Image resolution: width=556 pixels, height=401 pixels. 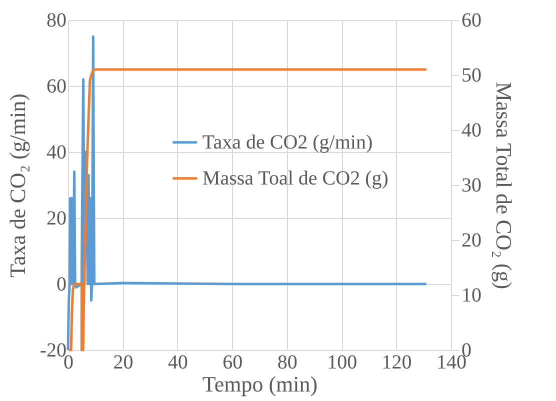 I want to click on x-tick-label: 120, so click(x=397, y=363).